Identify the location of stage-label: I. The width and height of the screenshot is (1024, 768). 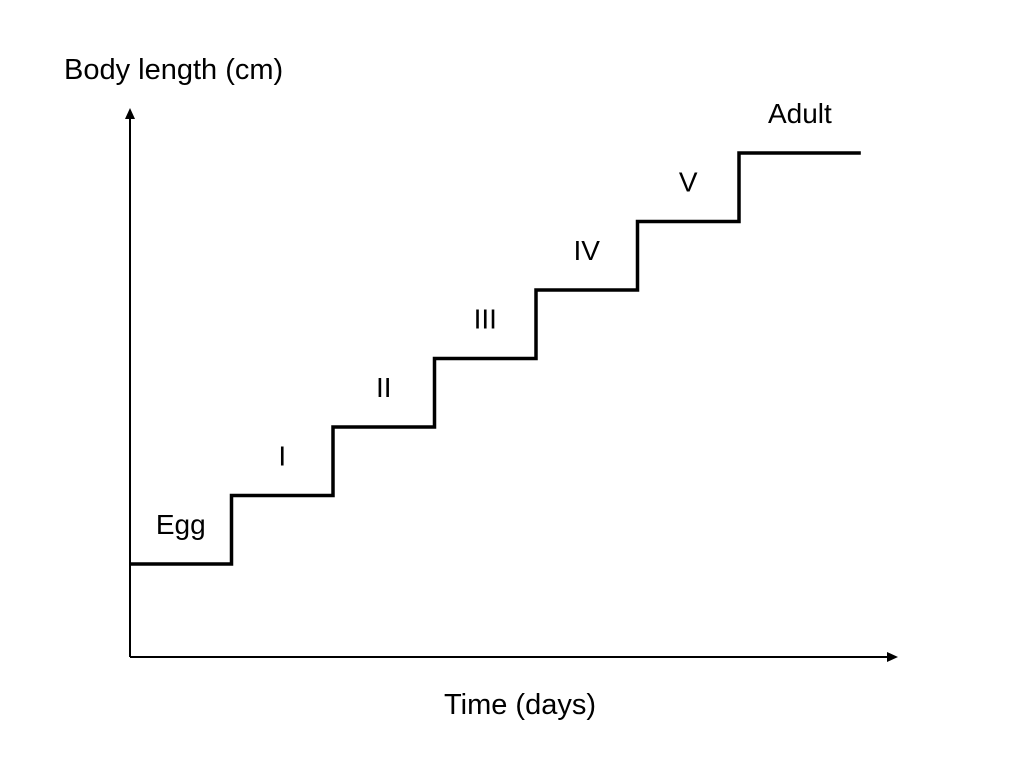
(282, 456).